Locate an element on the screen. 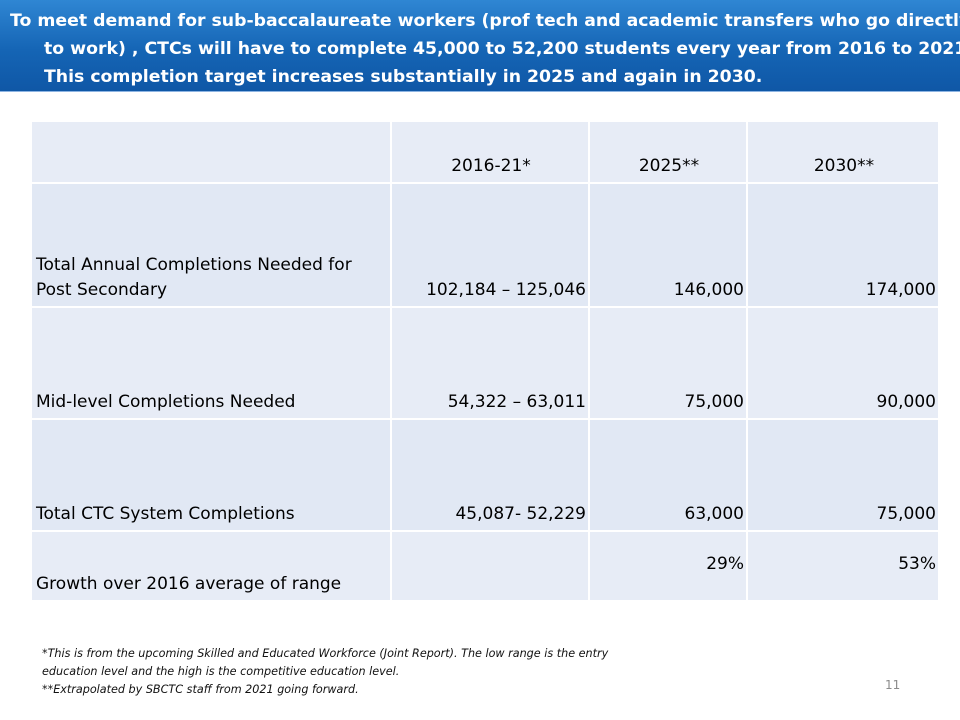 This screenshot has width=960, height=720. table-header-row: 2016-21* 2025** 2030** is located at coordinates (485, 152).